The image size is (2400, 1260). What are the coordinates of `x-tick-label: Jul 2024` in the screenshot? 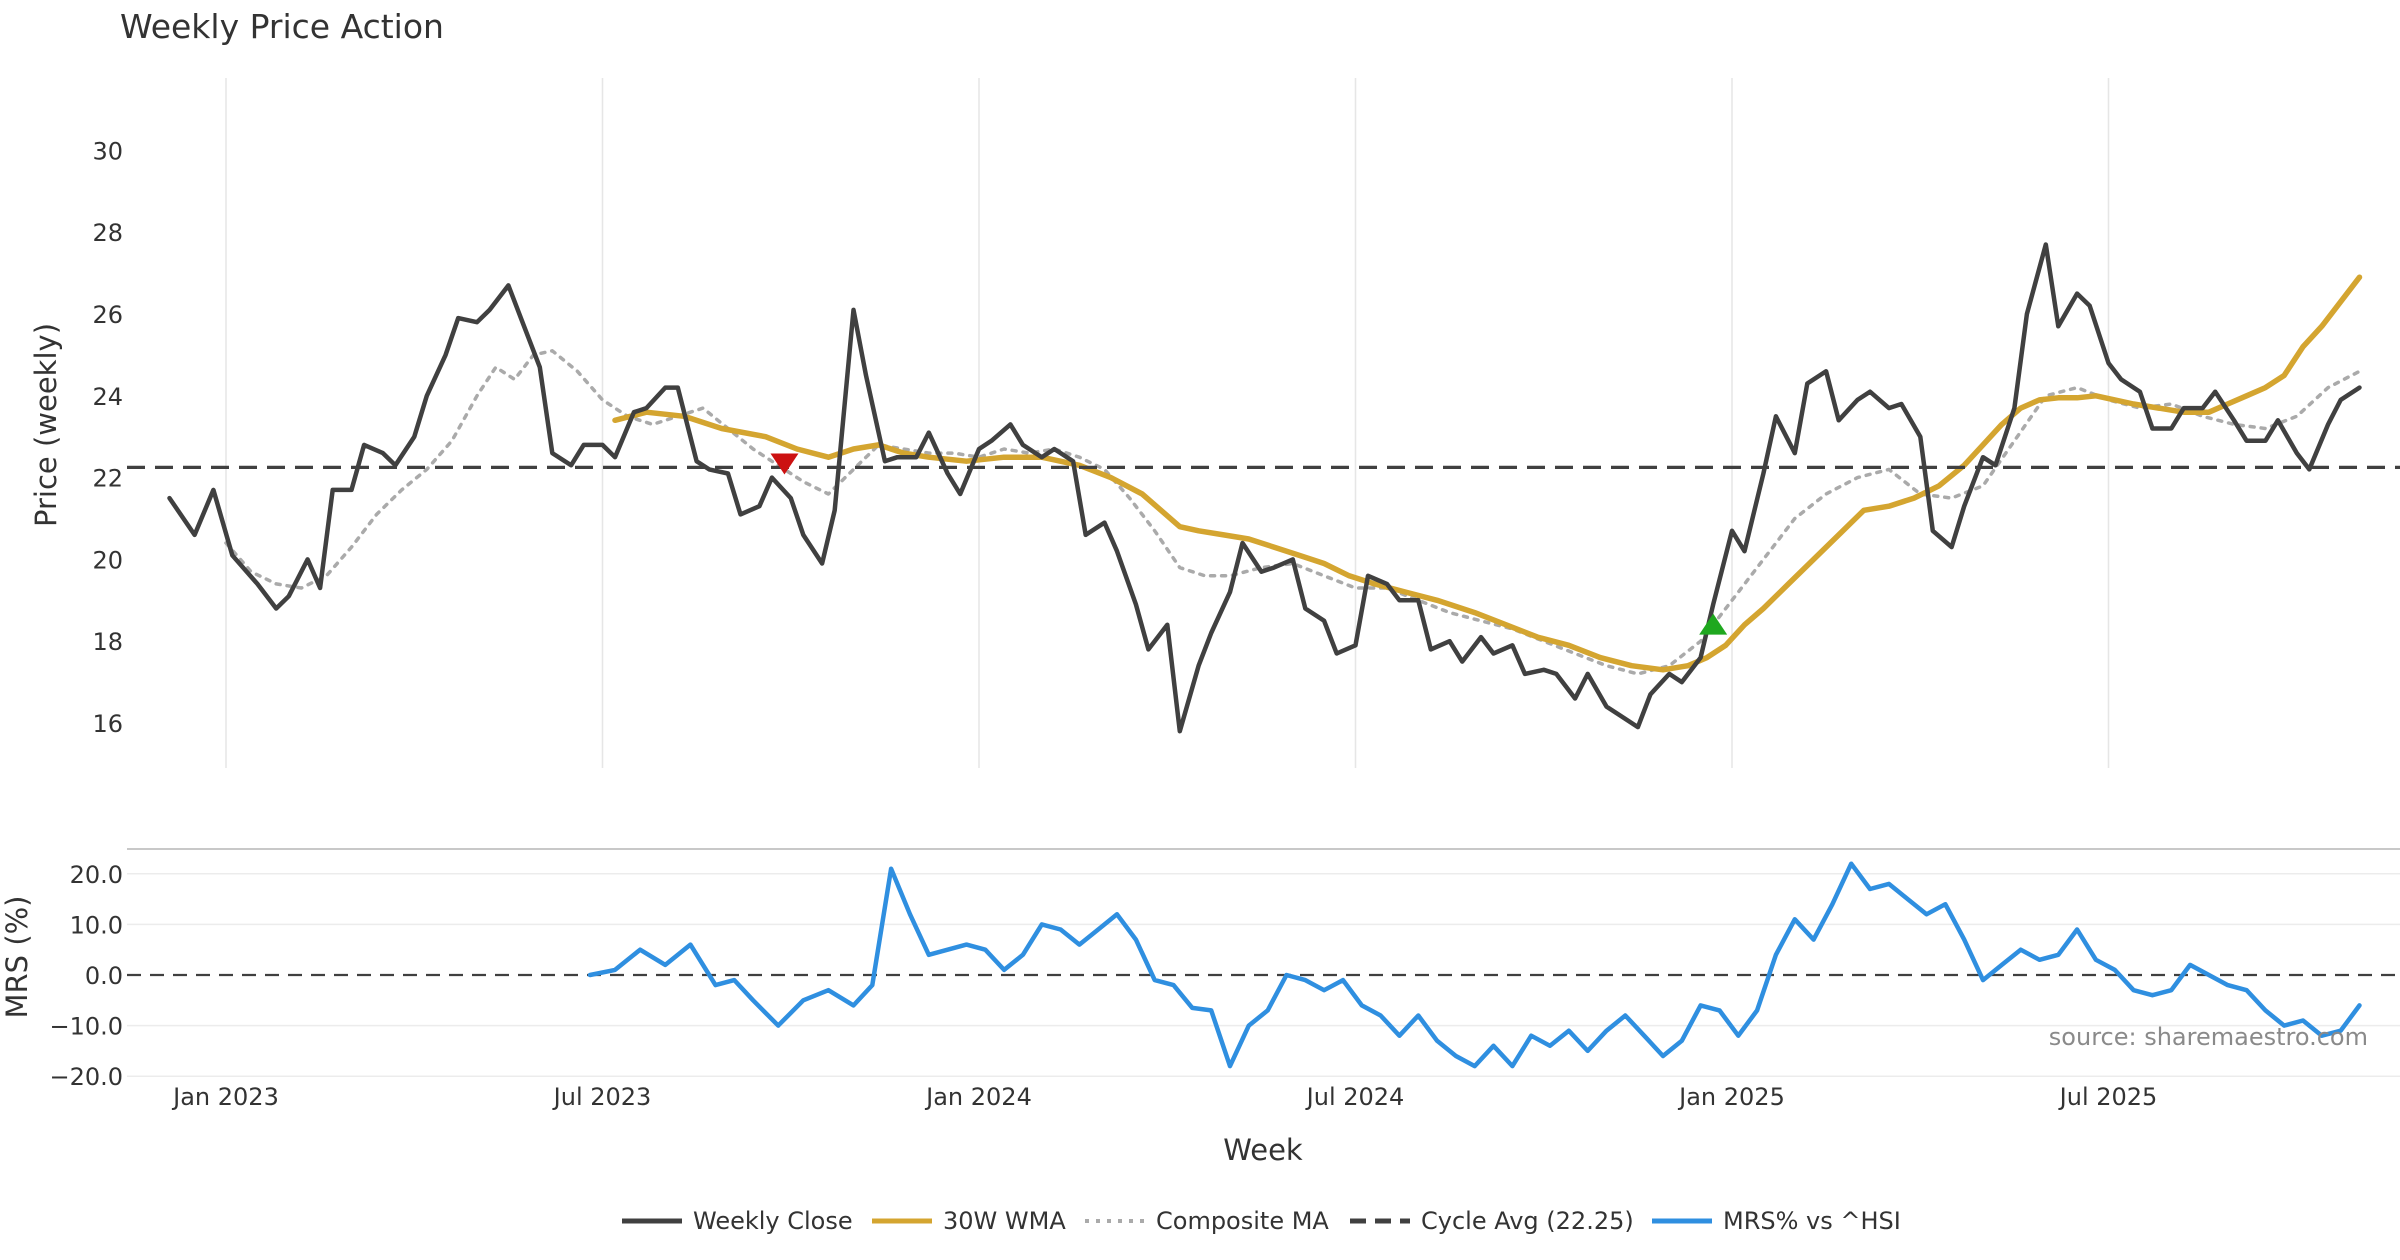 It's located at (1355, 1097).